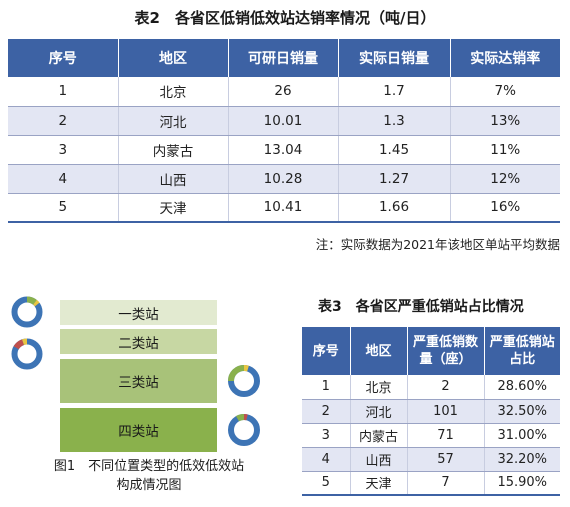  I want to click on table-cell: 71, so click(446, 435).